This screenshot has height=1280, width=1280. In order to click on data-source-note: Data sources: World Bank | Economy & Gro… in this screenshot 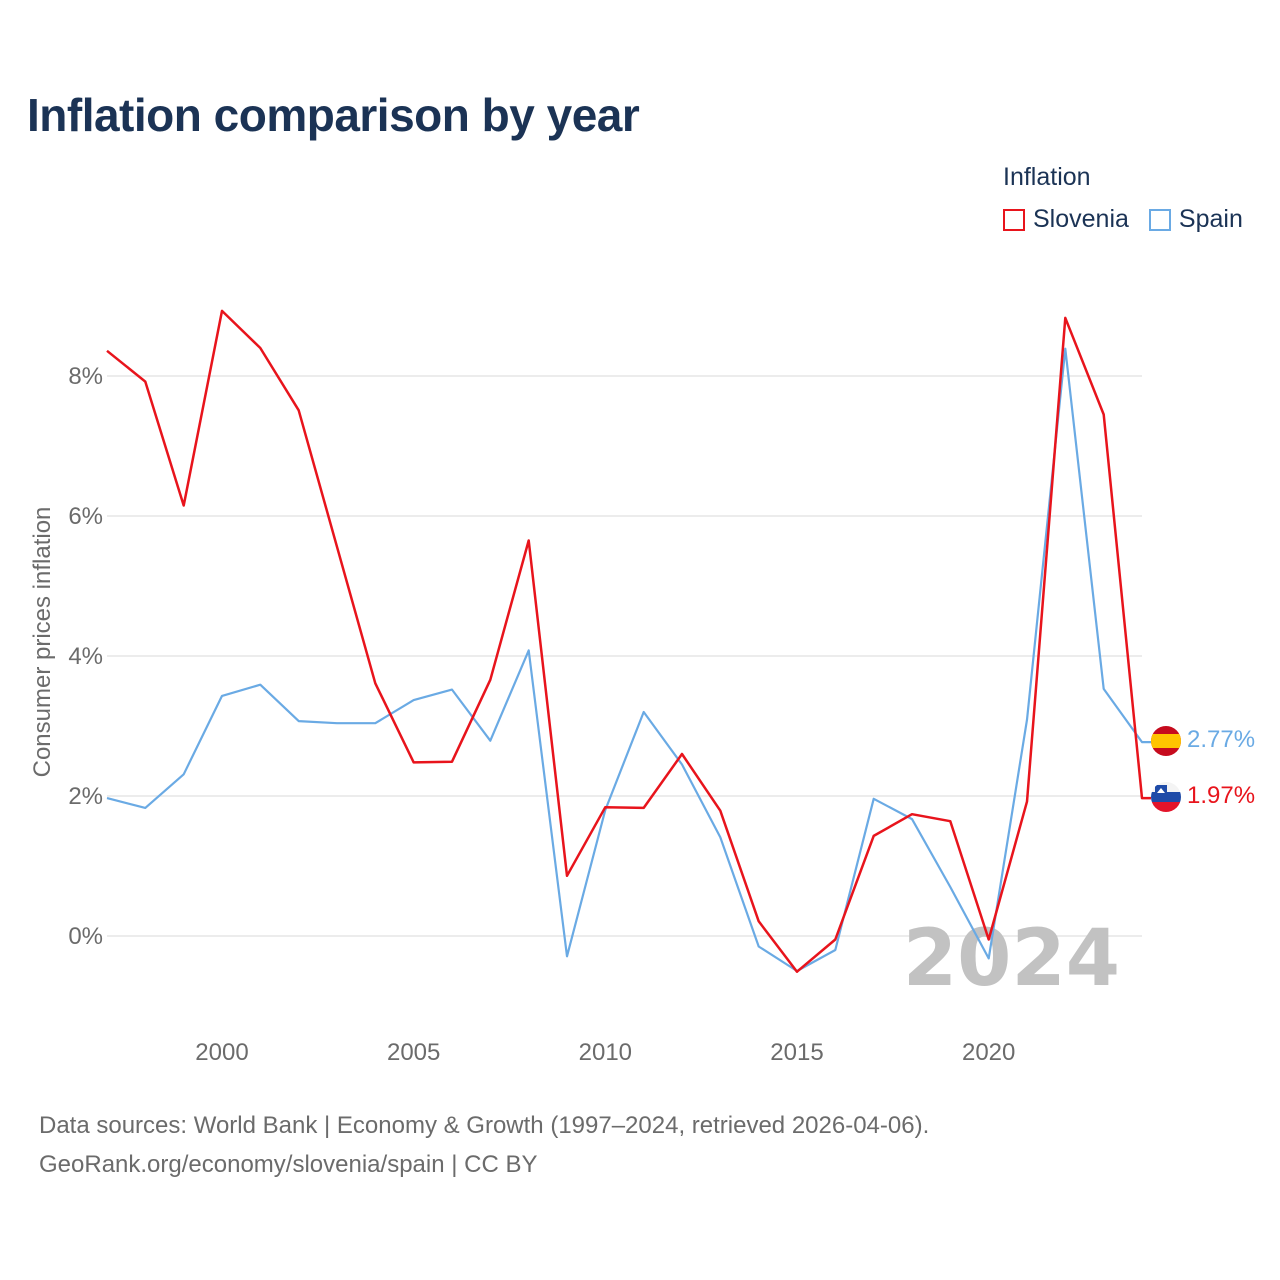, I will do `click(484, 1125)`.